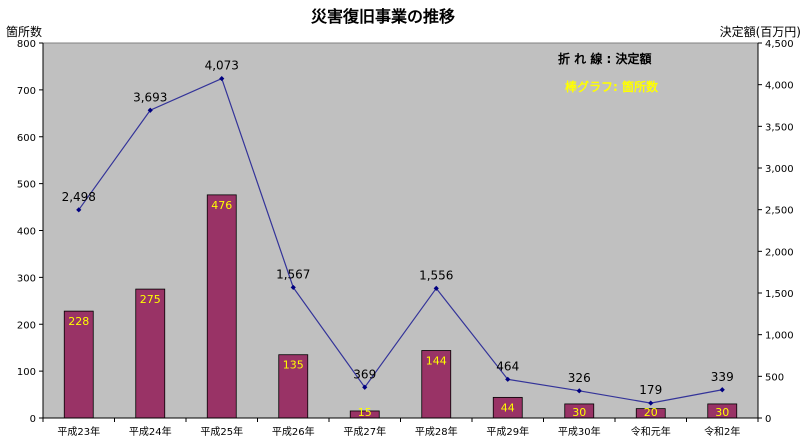  What do you see at coordinates (24, 31) in the screenshot?
I see `left-axis-title: 箇所数` at bounding box center [24, 31].